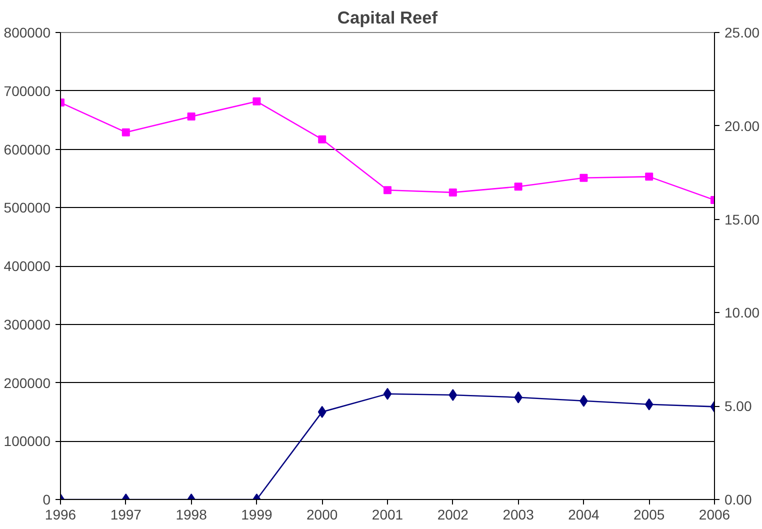  I want to click on y-tick-label: 200000, so click(27, 382).